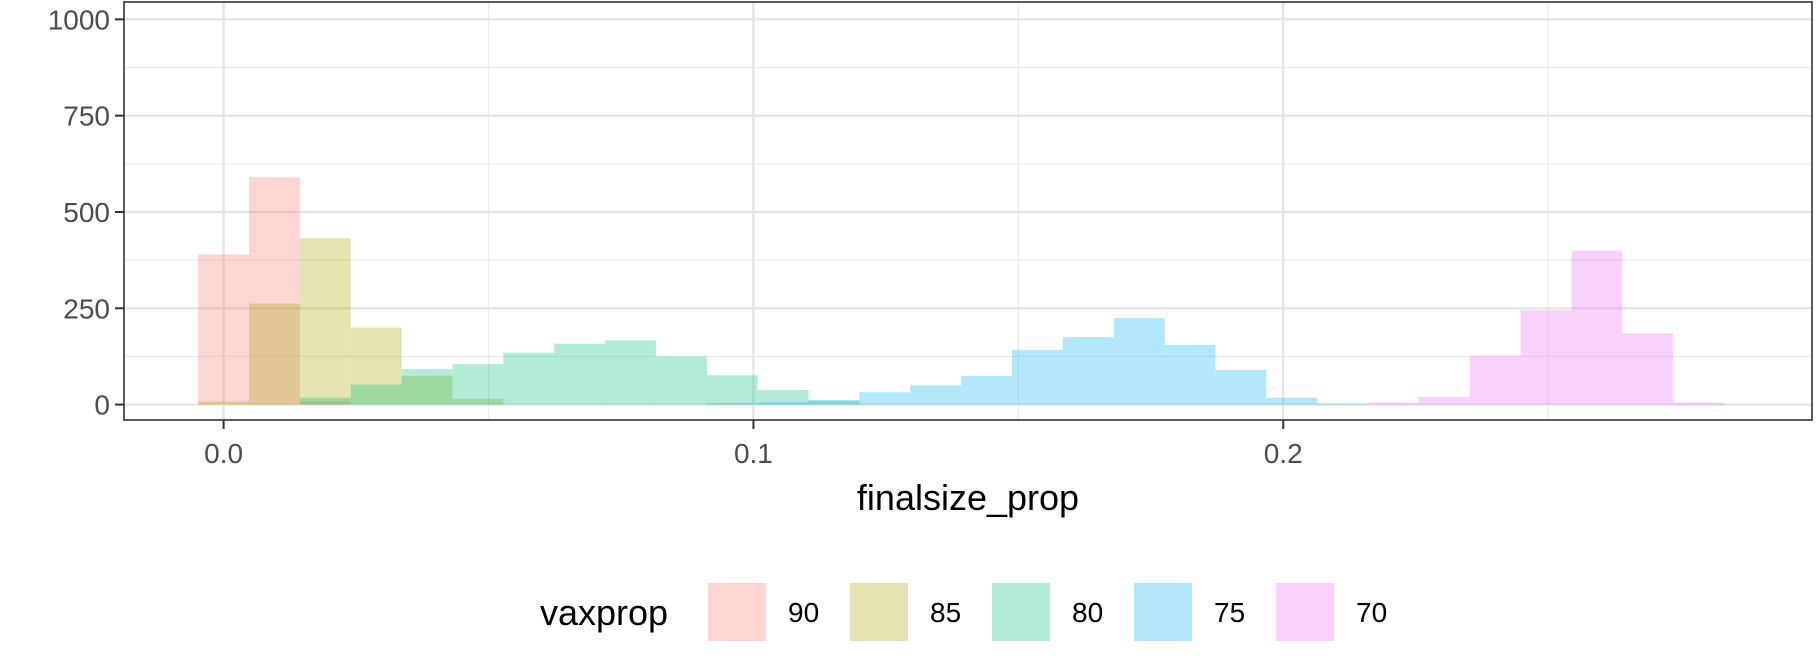 Image resolution: width=1816 pixels, height=659 pixels. What do you see at coordinates (102, 405) in the screenshot?
I see `y-tick-label: 0` at bounding box center [102, 405].